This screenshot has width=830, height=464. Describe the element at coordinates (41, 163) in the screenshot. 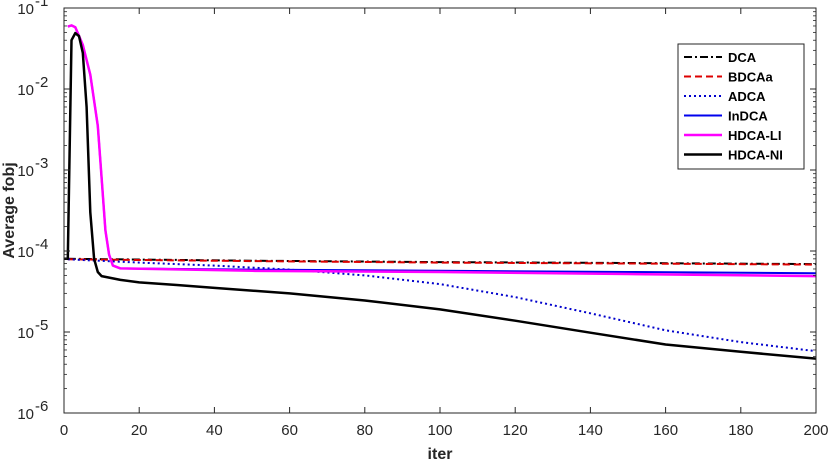

I see `y-tick-exponent: -3` at that location.